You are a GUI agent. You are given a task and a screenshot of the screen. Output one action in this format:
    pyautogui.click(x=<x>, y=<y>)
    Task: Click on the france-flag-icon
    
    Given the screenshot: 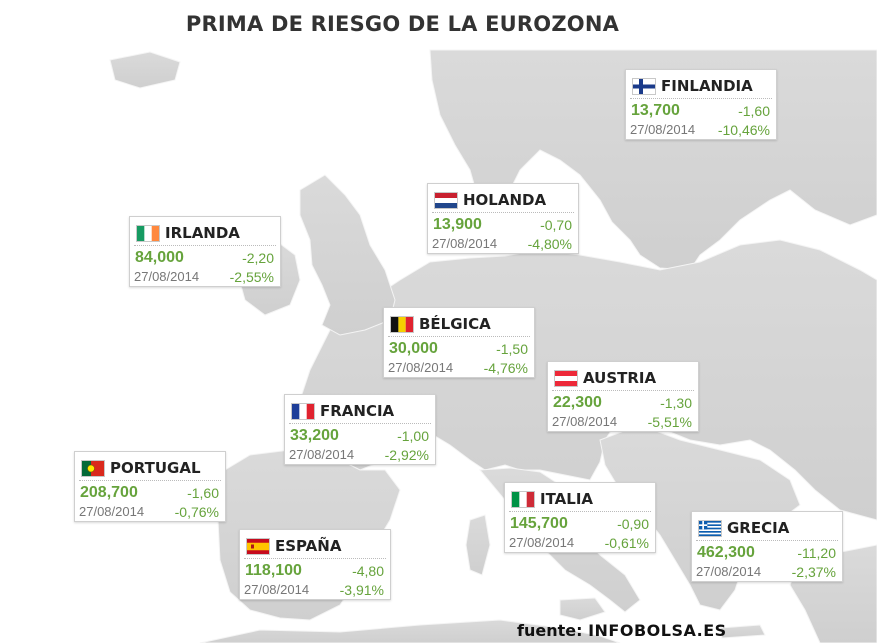 What is the action you would take?
    pyautogui.click(x=303, y=411)
    